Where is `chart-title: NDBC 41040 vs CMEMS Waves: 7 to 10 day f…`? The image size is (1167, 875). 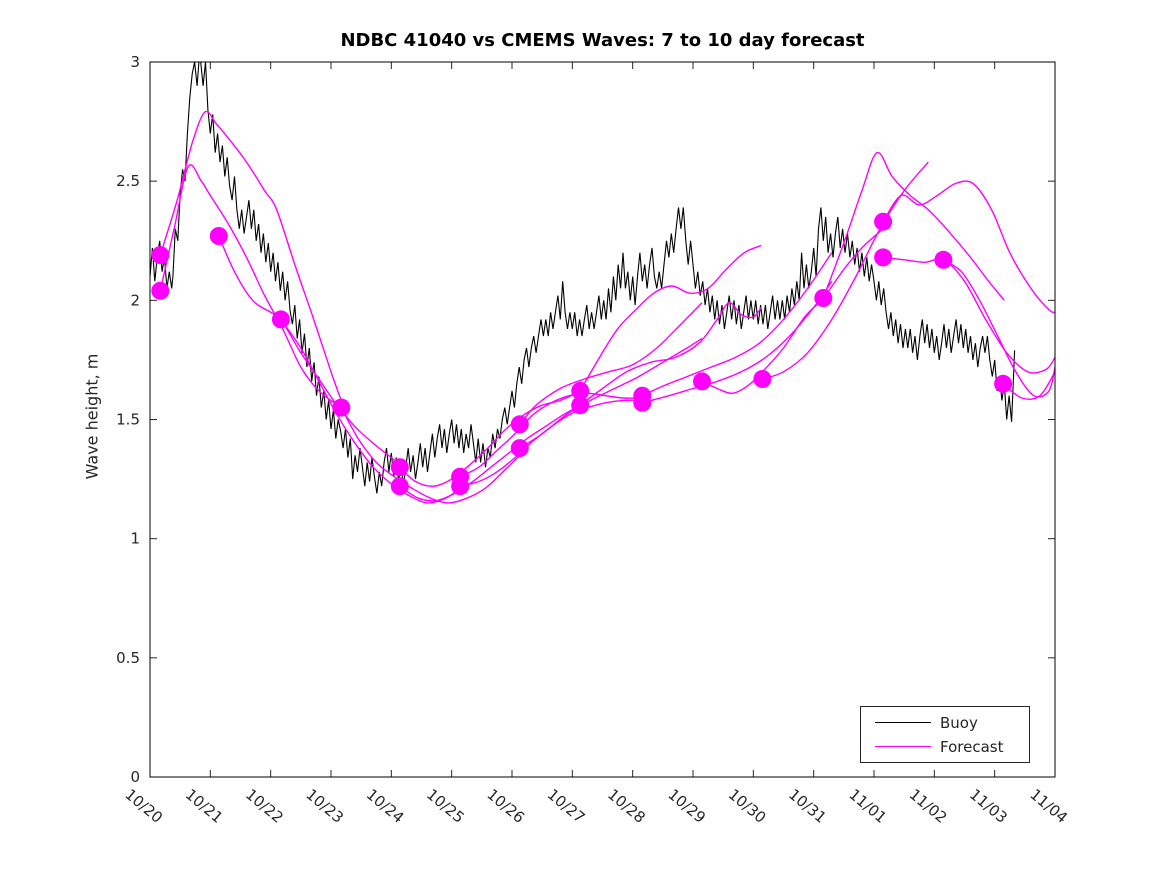 chart-title: NDBC 41040 vs CMEMS Waves: 7 to 10 day f… is located at coordinates (602, 40).